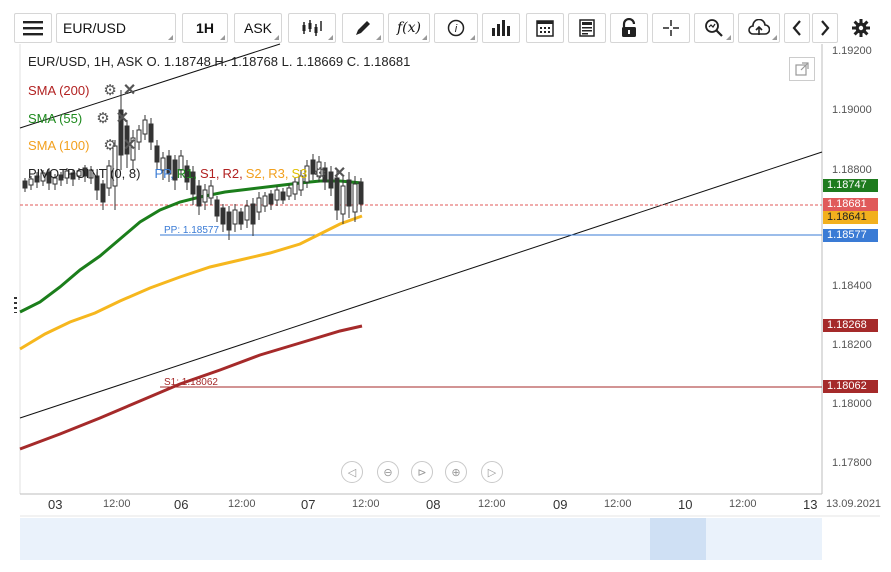 Image resolution: width=891 pixels, height=572 pixels. I want to click on price-tag-sma-200: 1.18268, so click(850, 325).